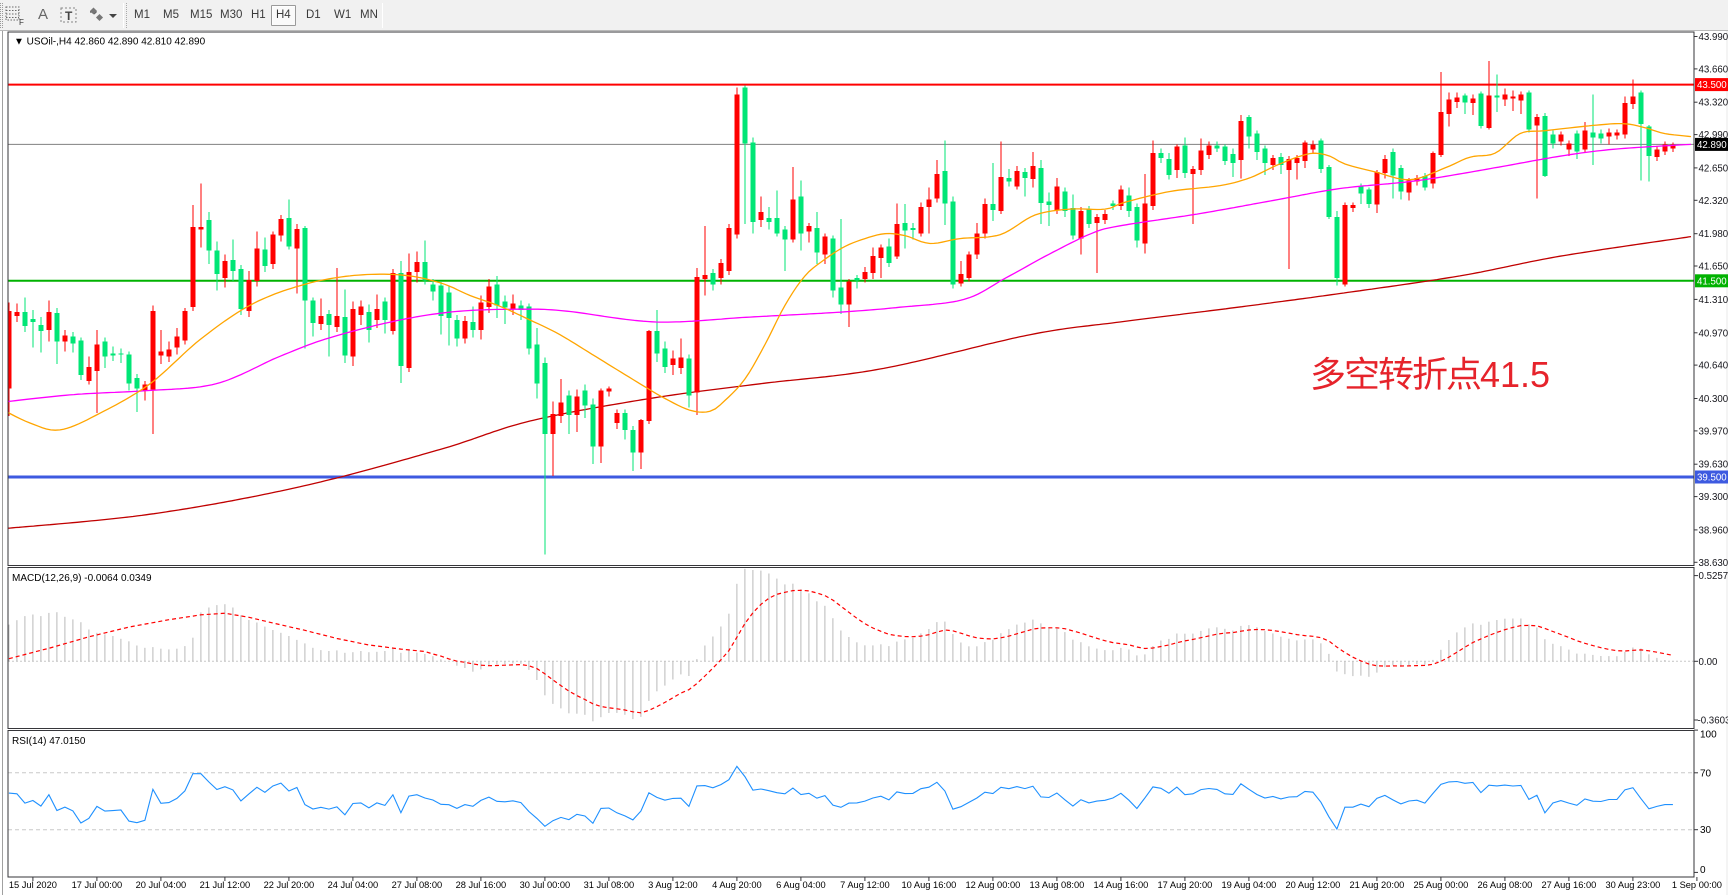  Describe the element at coordinates (1713, 399) in the screenshot. I see `svg-text: 40.300` at that location.